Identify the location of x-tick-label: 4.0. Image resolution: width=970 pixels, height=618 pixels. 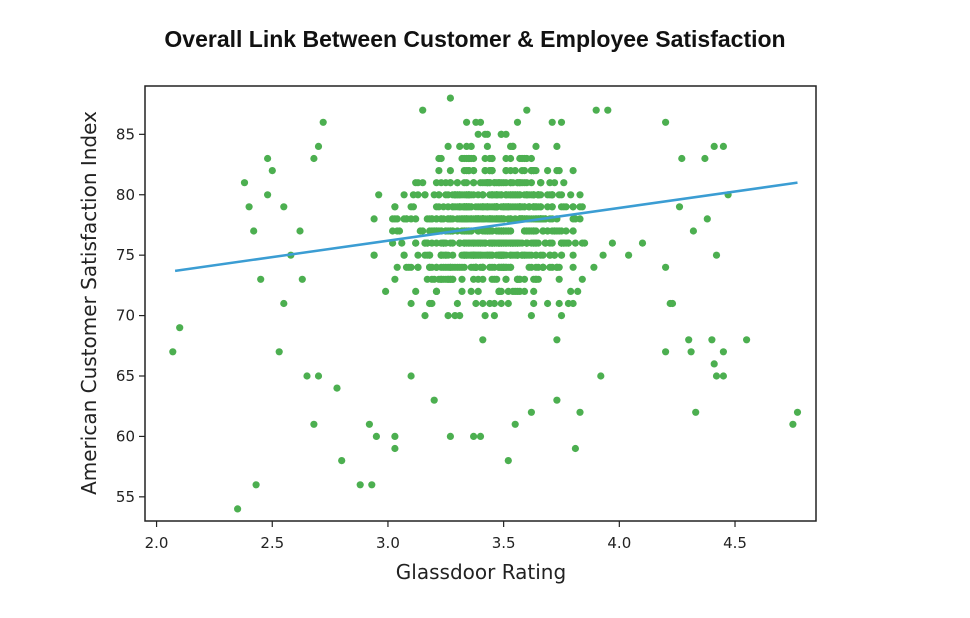
(619, 543).